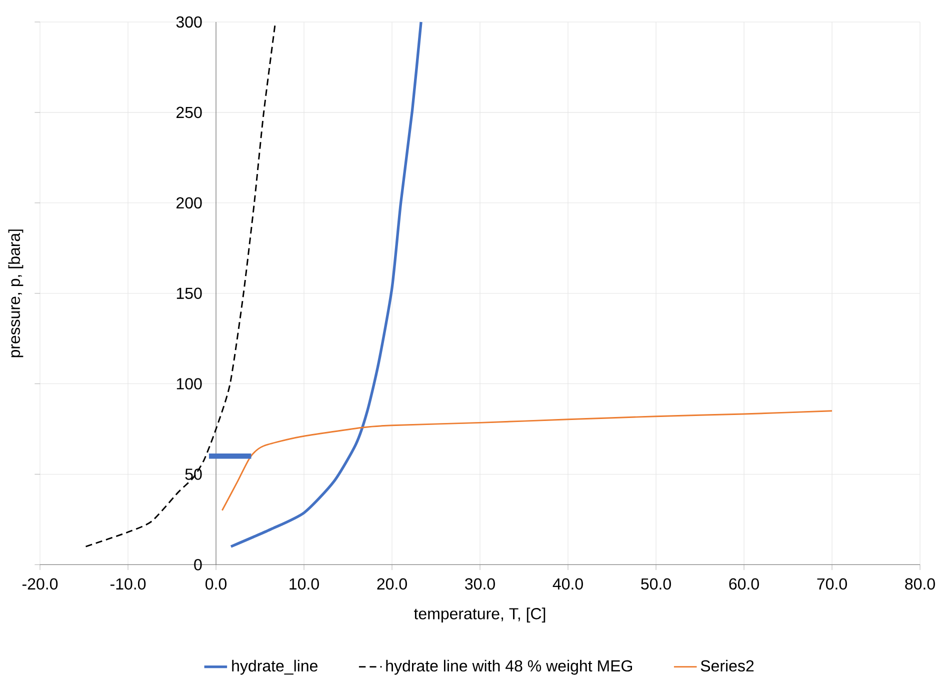 The image size is (942, 686). I want to click on legend-label: Series2, so click(727, 666).